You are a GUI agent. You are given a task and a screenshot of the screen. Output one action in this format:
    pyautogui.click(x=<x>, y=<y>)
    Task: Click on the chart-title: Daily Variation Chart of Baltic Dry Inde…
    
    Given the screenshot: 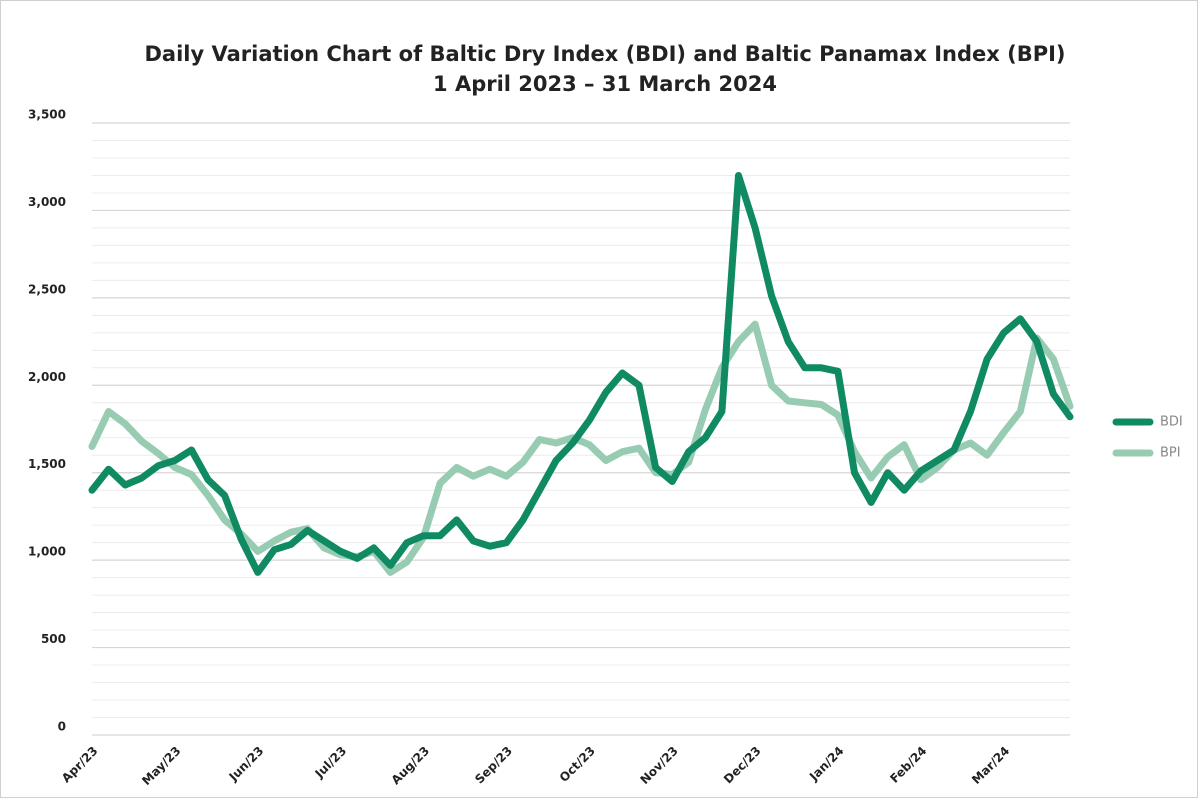 What is the action you would take?
    pyautogui.click(x=604, y=54)
    